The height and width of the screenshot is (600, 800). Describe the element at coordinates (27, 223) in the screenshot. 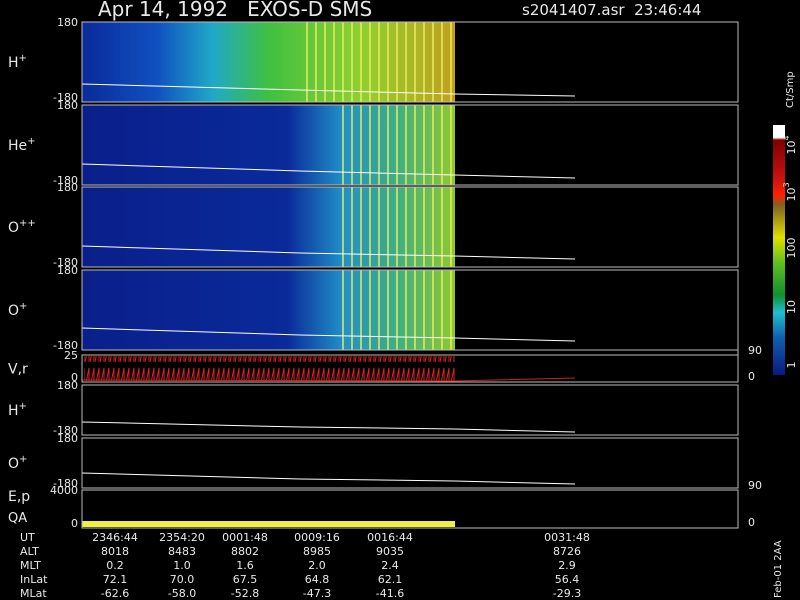

I see `panel-label-sup: ++` at that location.